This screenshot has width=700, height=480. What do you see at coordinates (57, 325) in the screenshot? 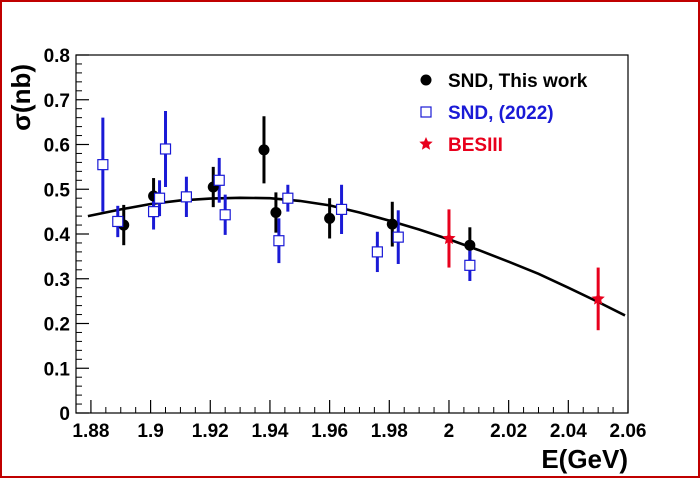
I see `y-tick-label: 0.2` at bounding box center [57, 325].